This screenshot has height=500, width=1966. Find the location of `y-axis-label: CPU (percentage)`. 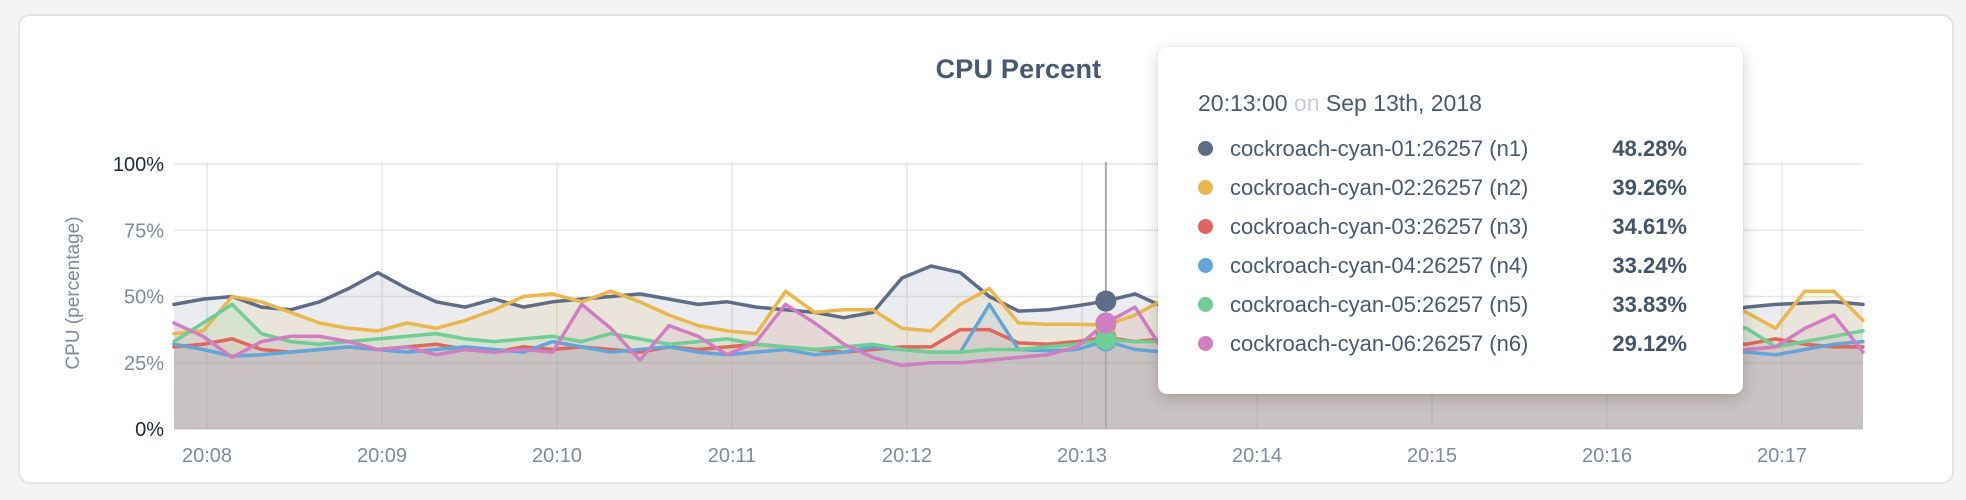

y-axis-label: CPU (percentage) is located at coordinates (73, 293).